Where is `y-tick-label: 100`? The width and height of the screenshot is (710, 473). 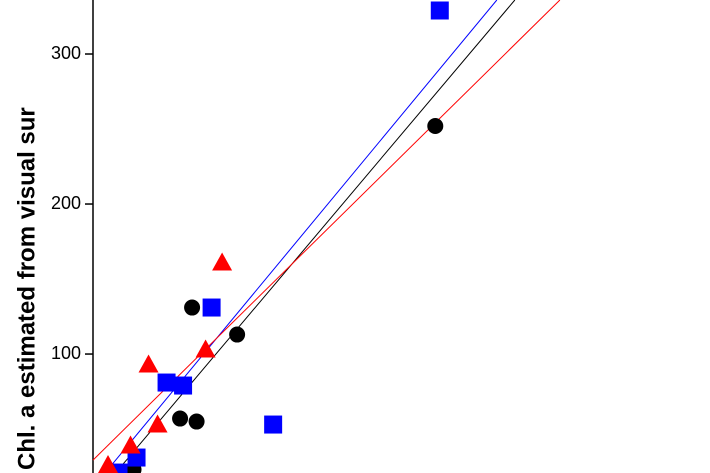 y-tick-label: 100 is located at coordinates (66, 353).